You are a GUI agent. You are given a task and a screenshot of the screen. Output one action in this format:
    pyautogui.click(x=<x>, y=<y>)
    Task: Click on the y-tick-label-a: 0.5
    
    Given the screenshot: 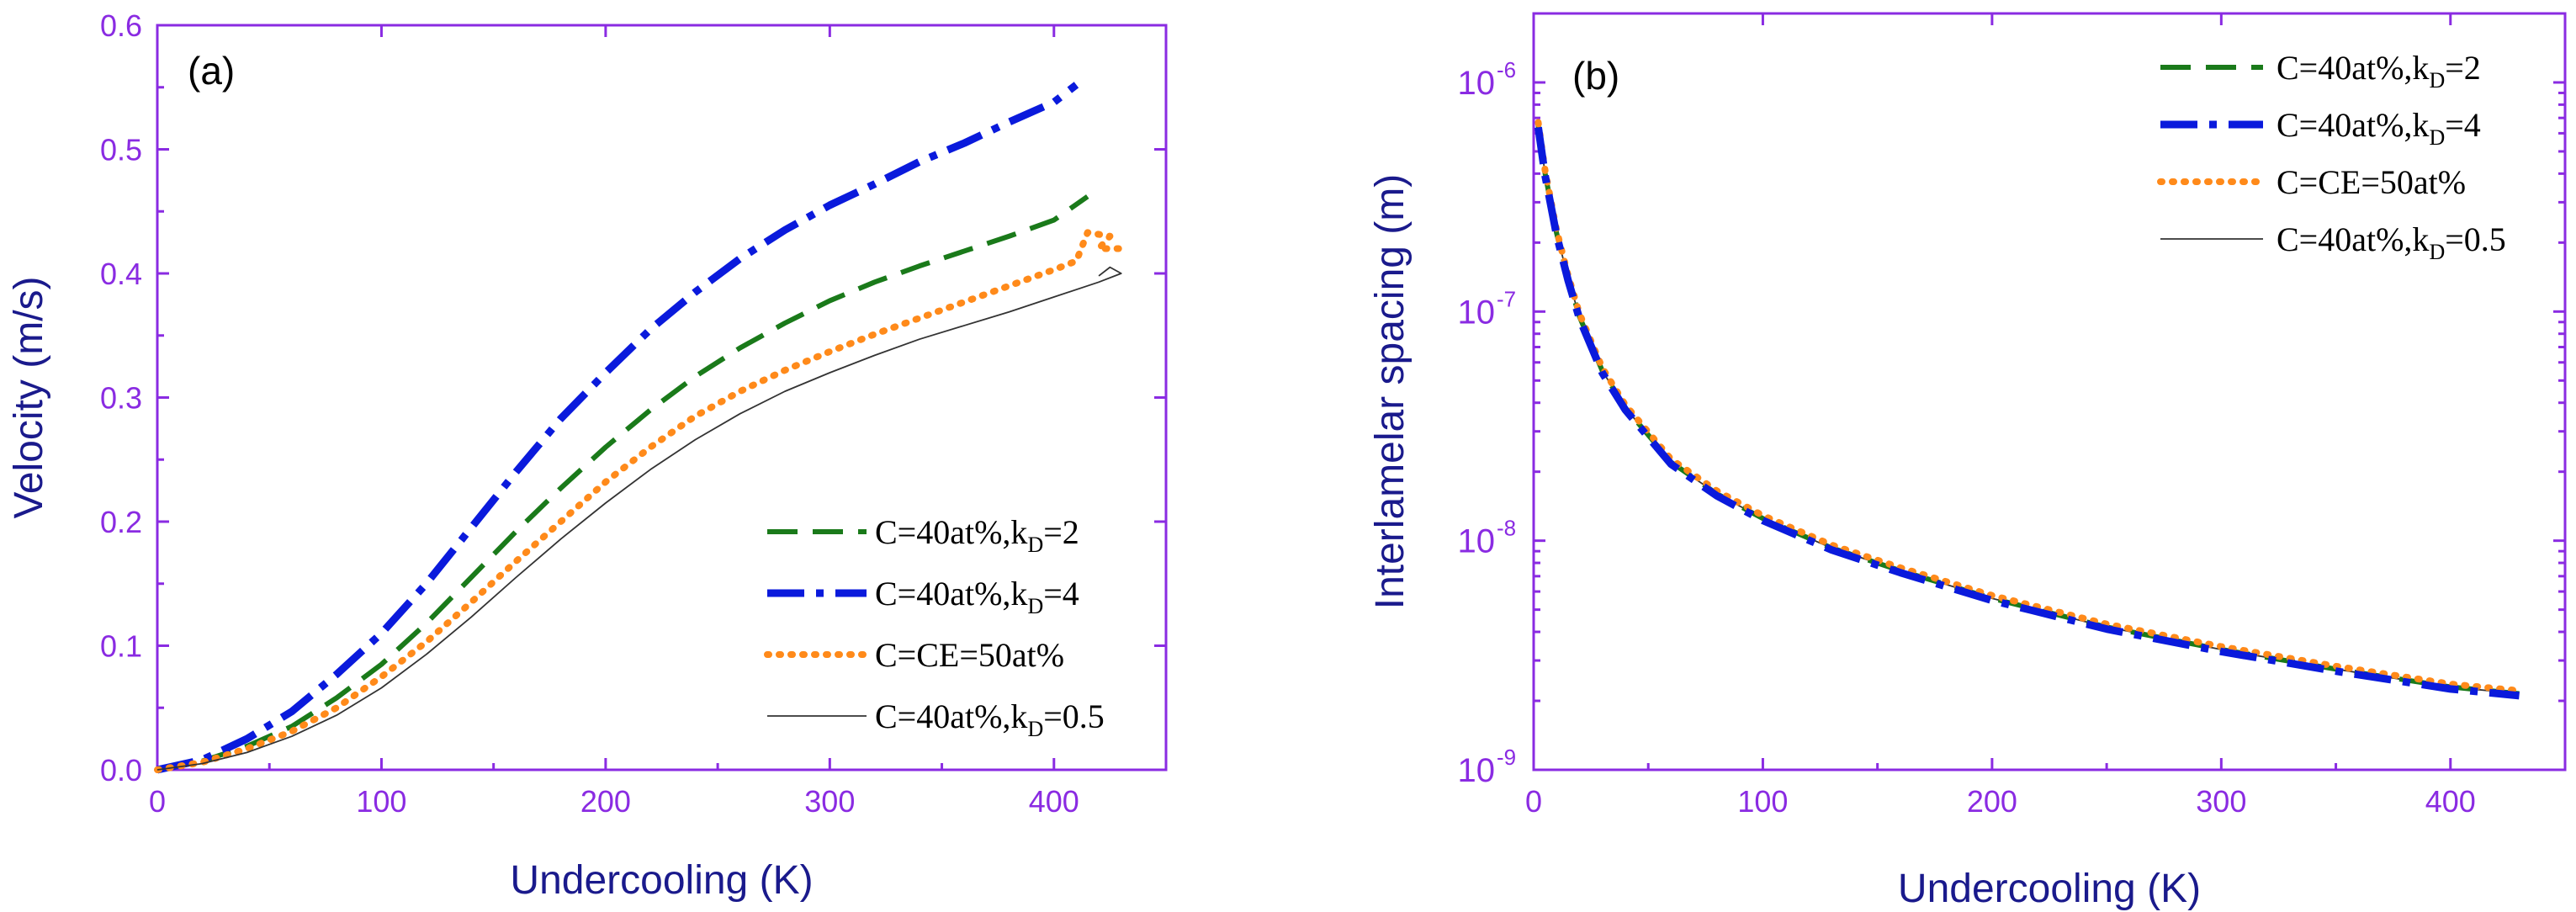 What is the action you would take?
    pyautogui.click(x=121, y=150)
    